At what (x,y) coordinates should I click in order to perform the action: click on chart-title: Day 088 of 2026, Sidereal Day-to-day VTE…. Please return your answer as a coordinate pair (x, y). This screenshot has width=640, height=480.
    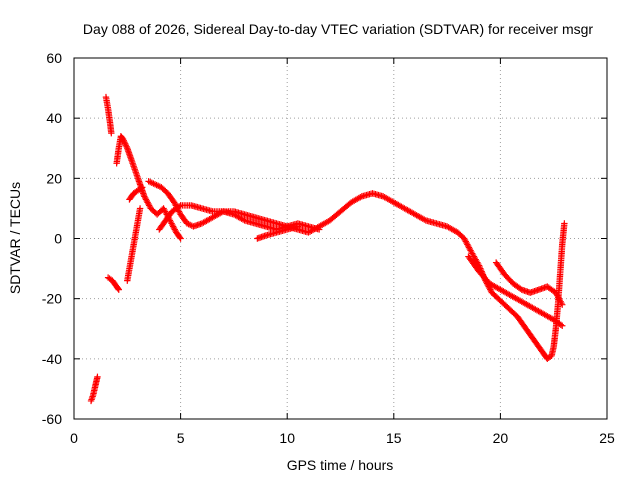
    Looking at the image, I should click on (338, 29).